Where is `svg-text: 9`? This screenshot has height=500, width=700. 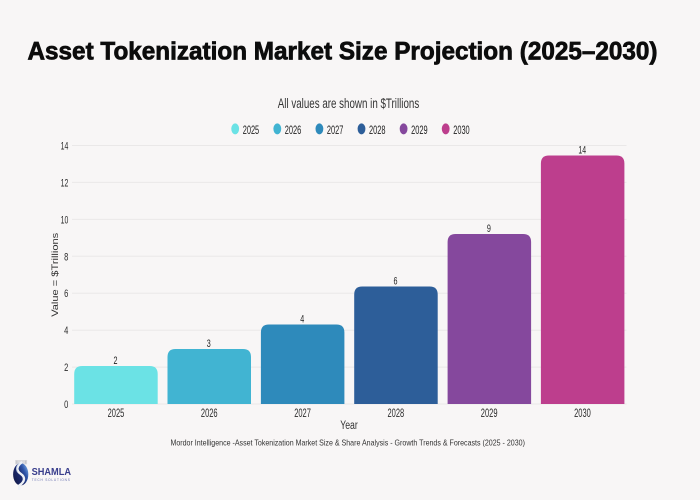 svg-text: 9 is located at coordinates (489, 229).